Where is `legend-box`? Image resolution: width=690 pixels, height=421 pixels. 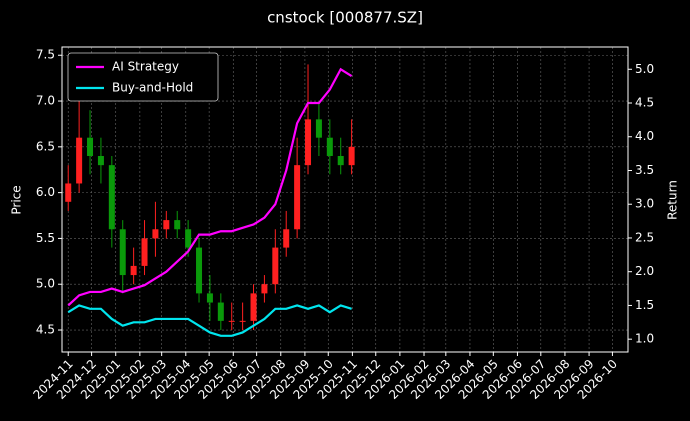 legend-box is located at coordinates (143, 77).